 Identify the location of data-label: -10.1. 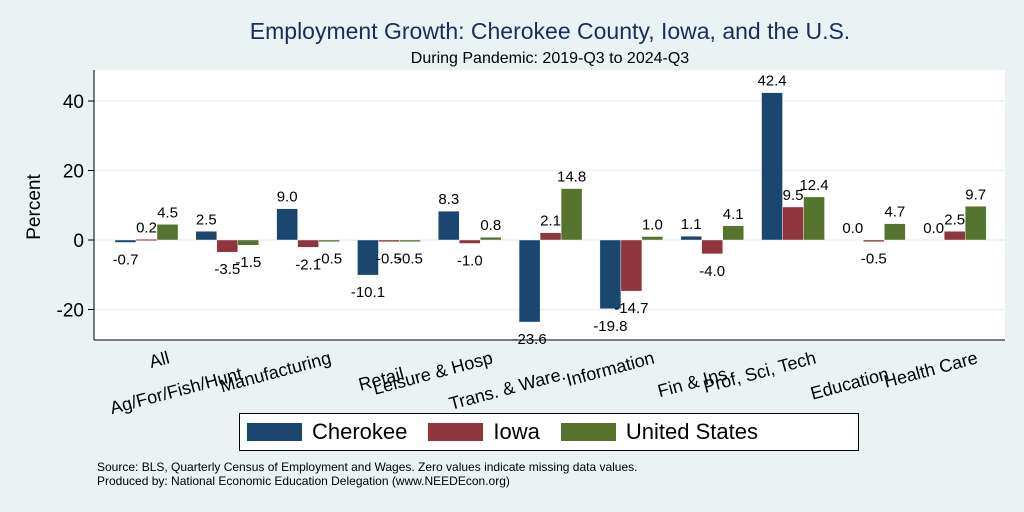
(368, 292).